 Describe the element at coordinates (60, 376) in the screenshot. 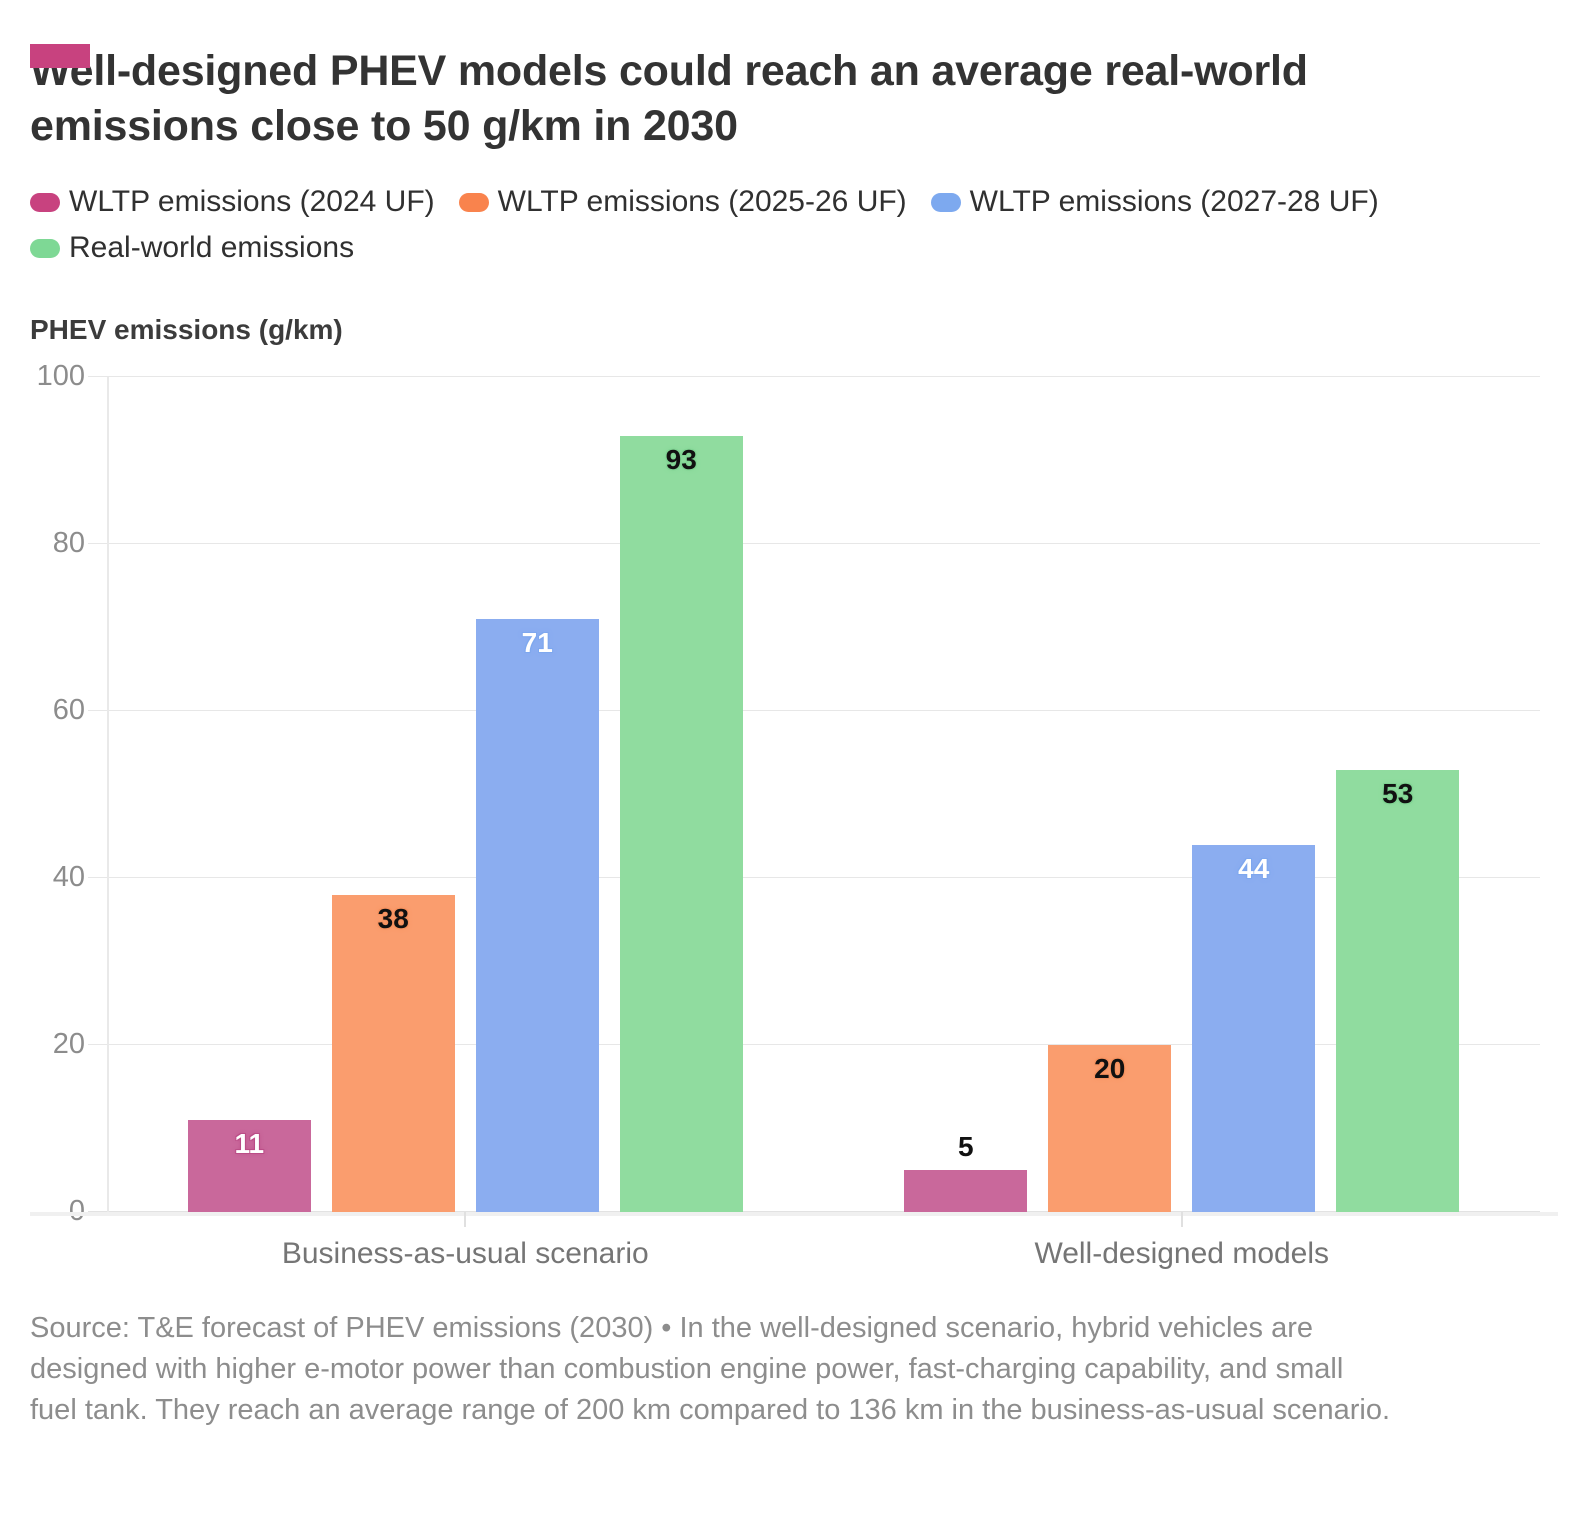

I see `y-tick-100: 100` at that location.